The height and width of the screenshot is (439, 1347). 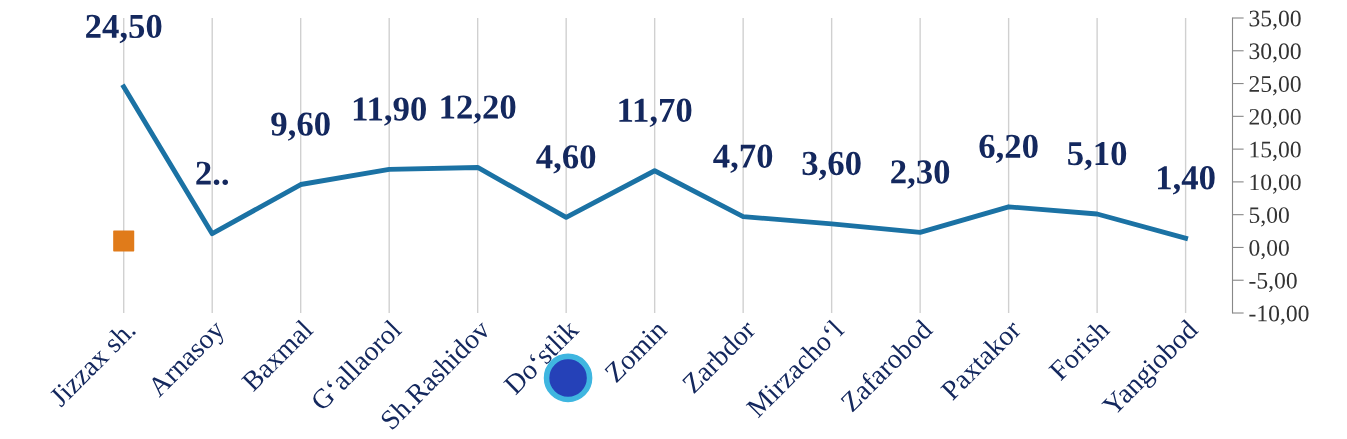 I want to click on y-tick-label: 0,00, so click(x=1269, y=249).